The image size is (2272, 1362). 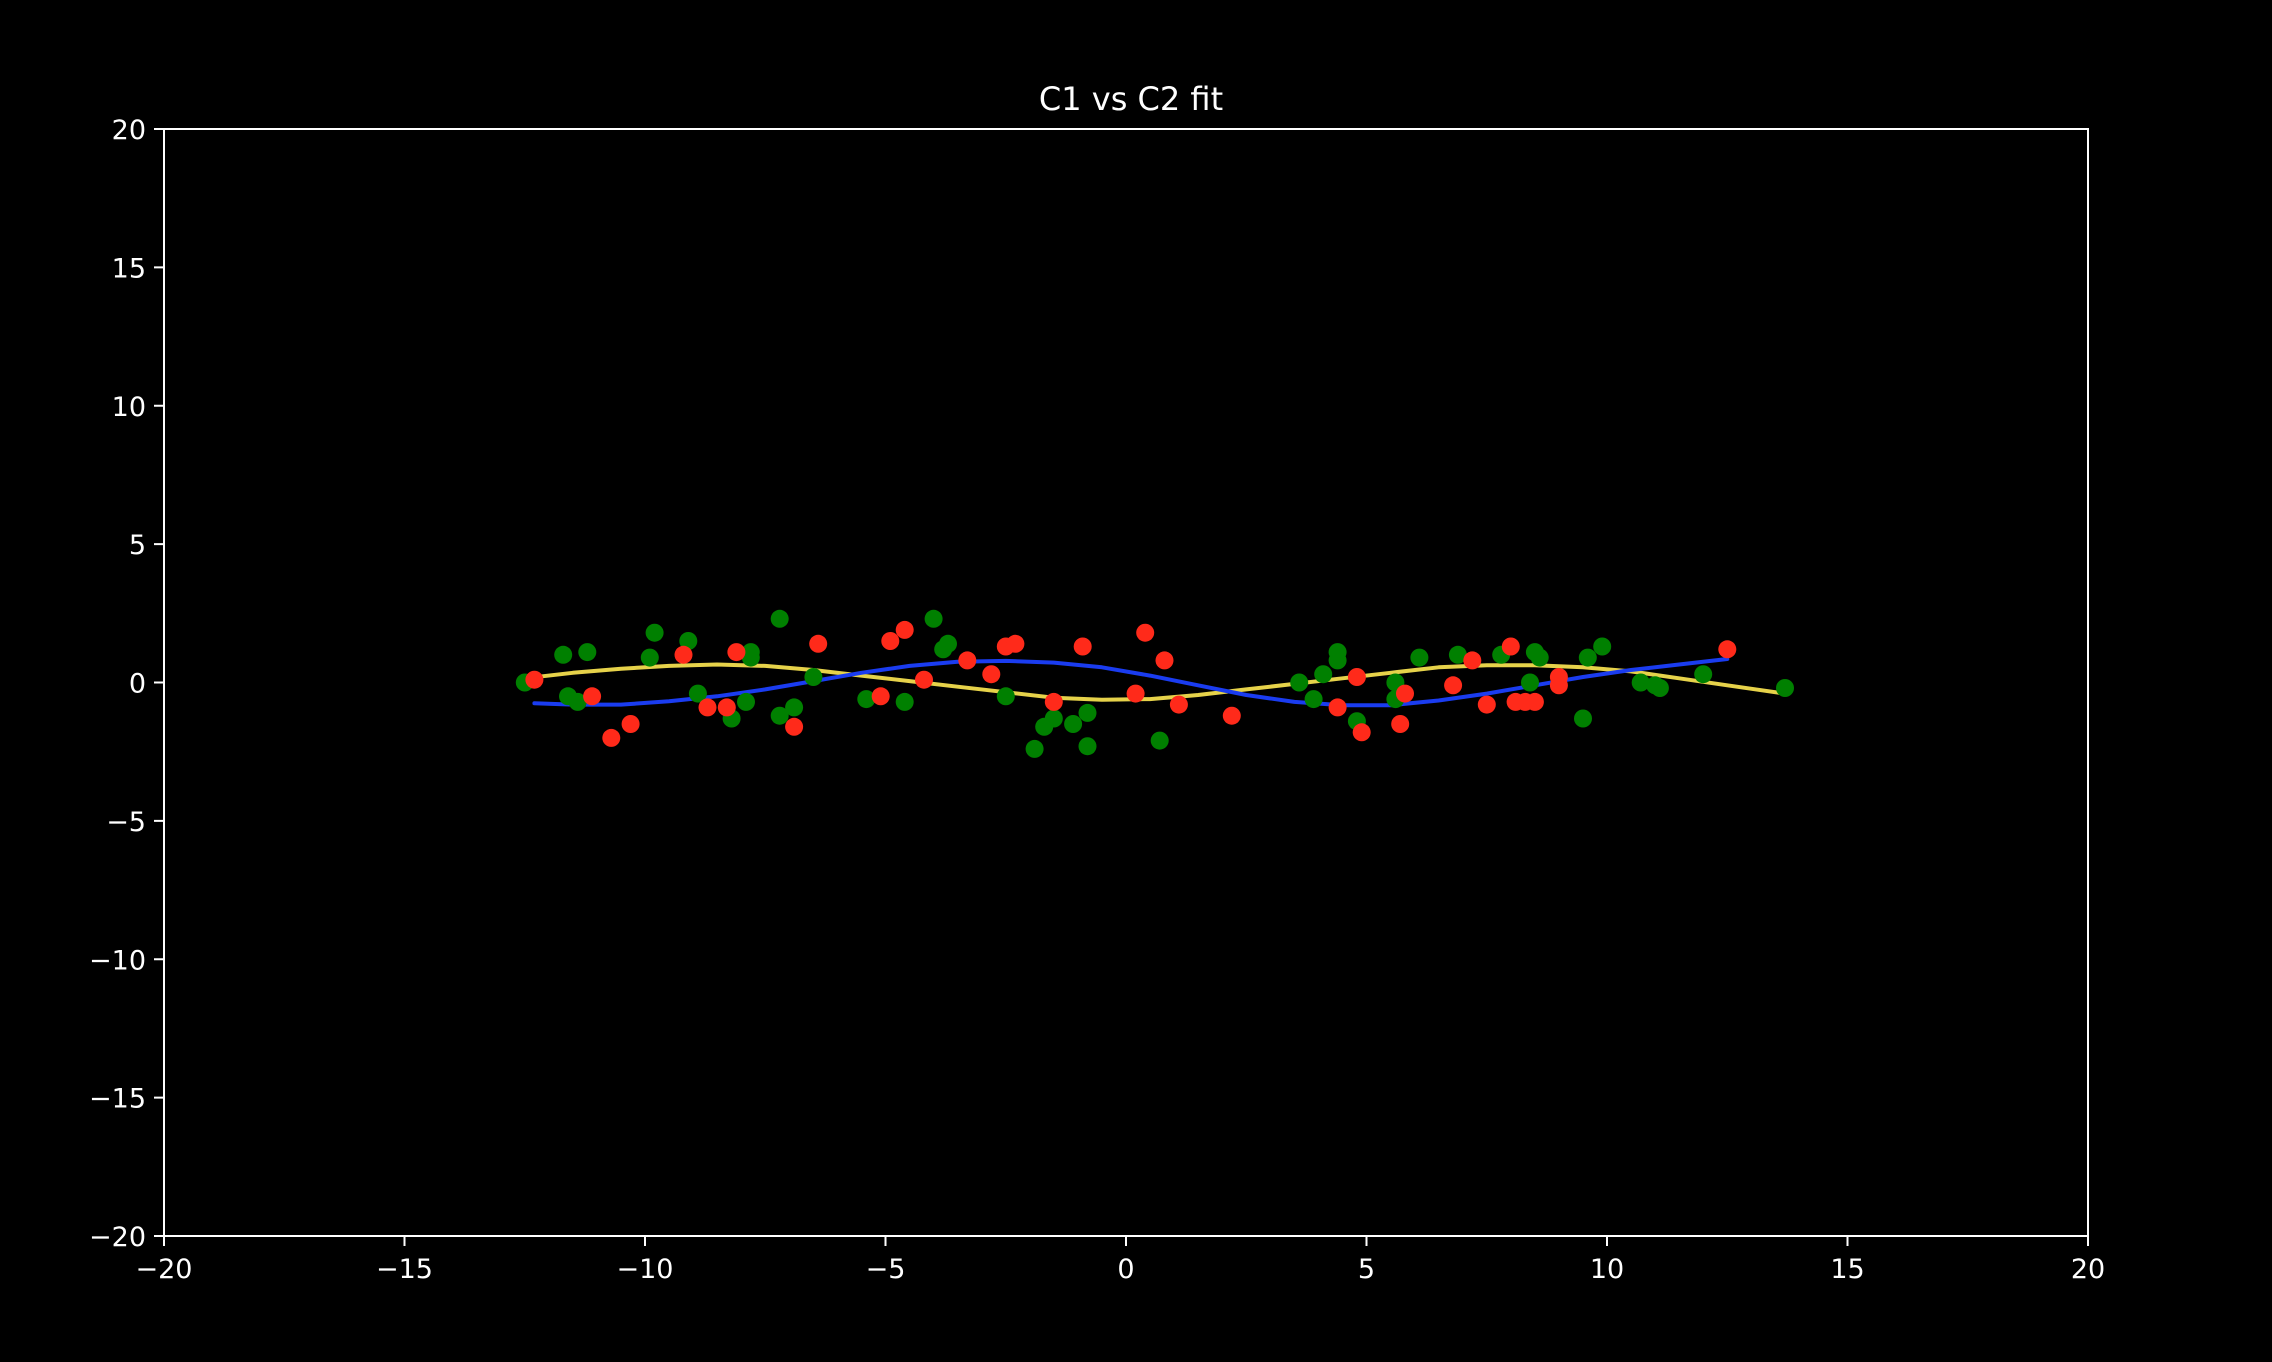 What do you see at coordinates (117, 1099) in the screenshot?
I see `y-tick-label: −15` at bounding box center [117, 1099].